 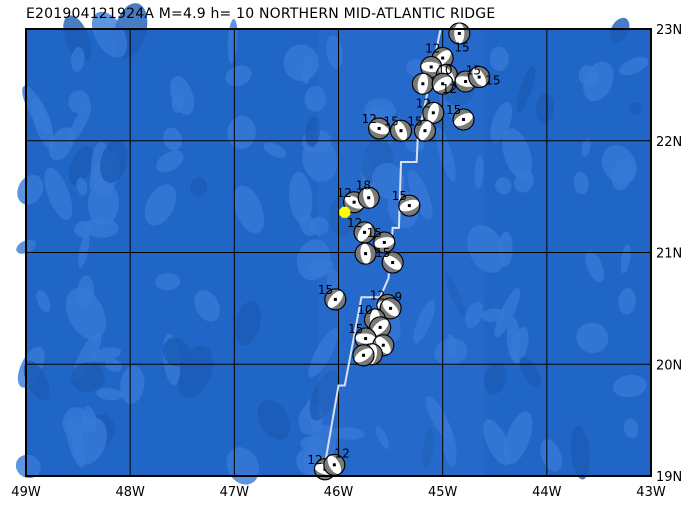 I want to click on lon-tick-label: 47W, so click(x=235, y=492).